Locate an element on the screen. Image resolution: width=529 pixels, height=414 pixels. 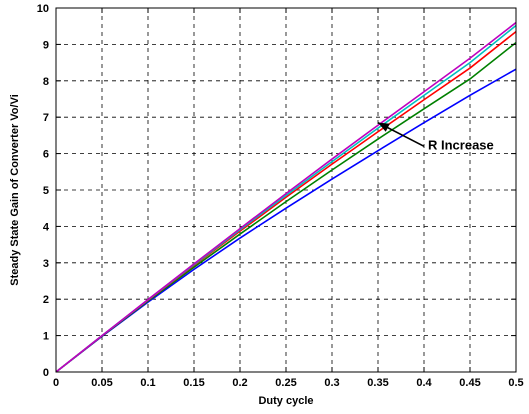
x-axis-title: Duty cycle is located at coordinates (285, 401).